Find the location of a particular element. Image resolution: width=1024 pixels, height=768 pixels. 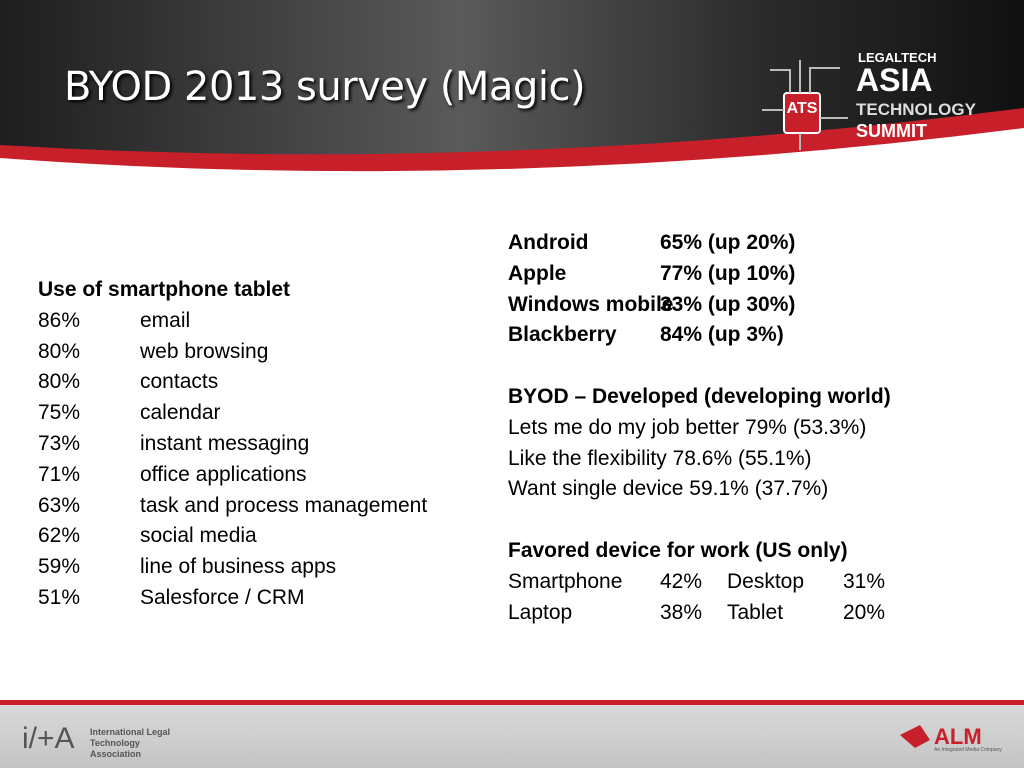

percent: 86% is located at coordinates (59, 320).